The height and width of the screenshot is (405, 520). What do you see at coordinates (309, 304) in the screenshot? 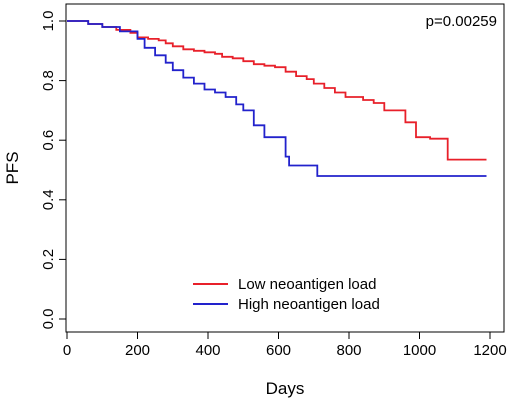
I see `legend-label-high: High neoantigen load` at bounding box center [309, 304].